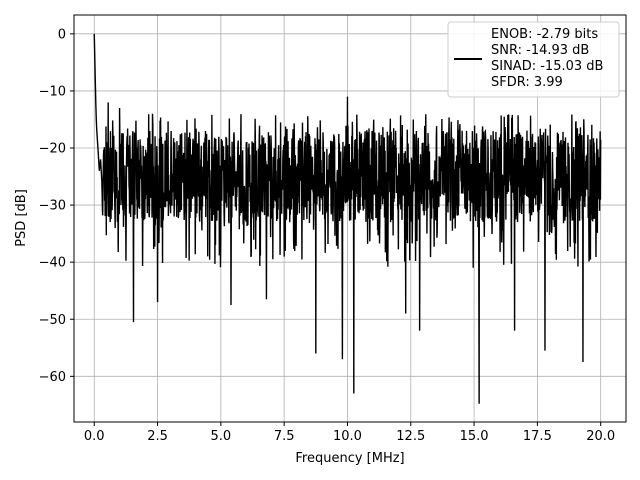  I want to click on y-tick-label: 0, so click(62, 34).